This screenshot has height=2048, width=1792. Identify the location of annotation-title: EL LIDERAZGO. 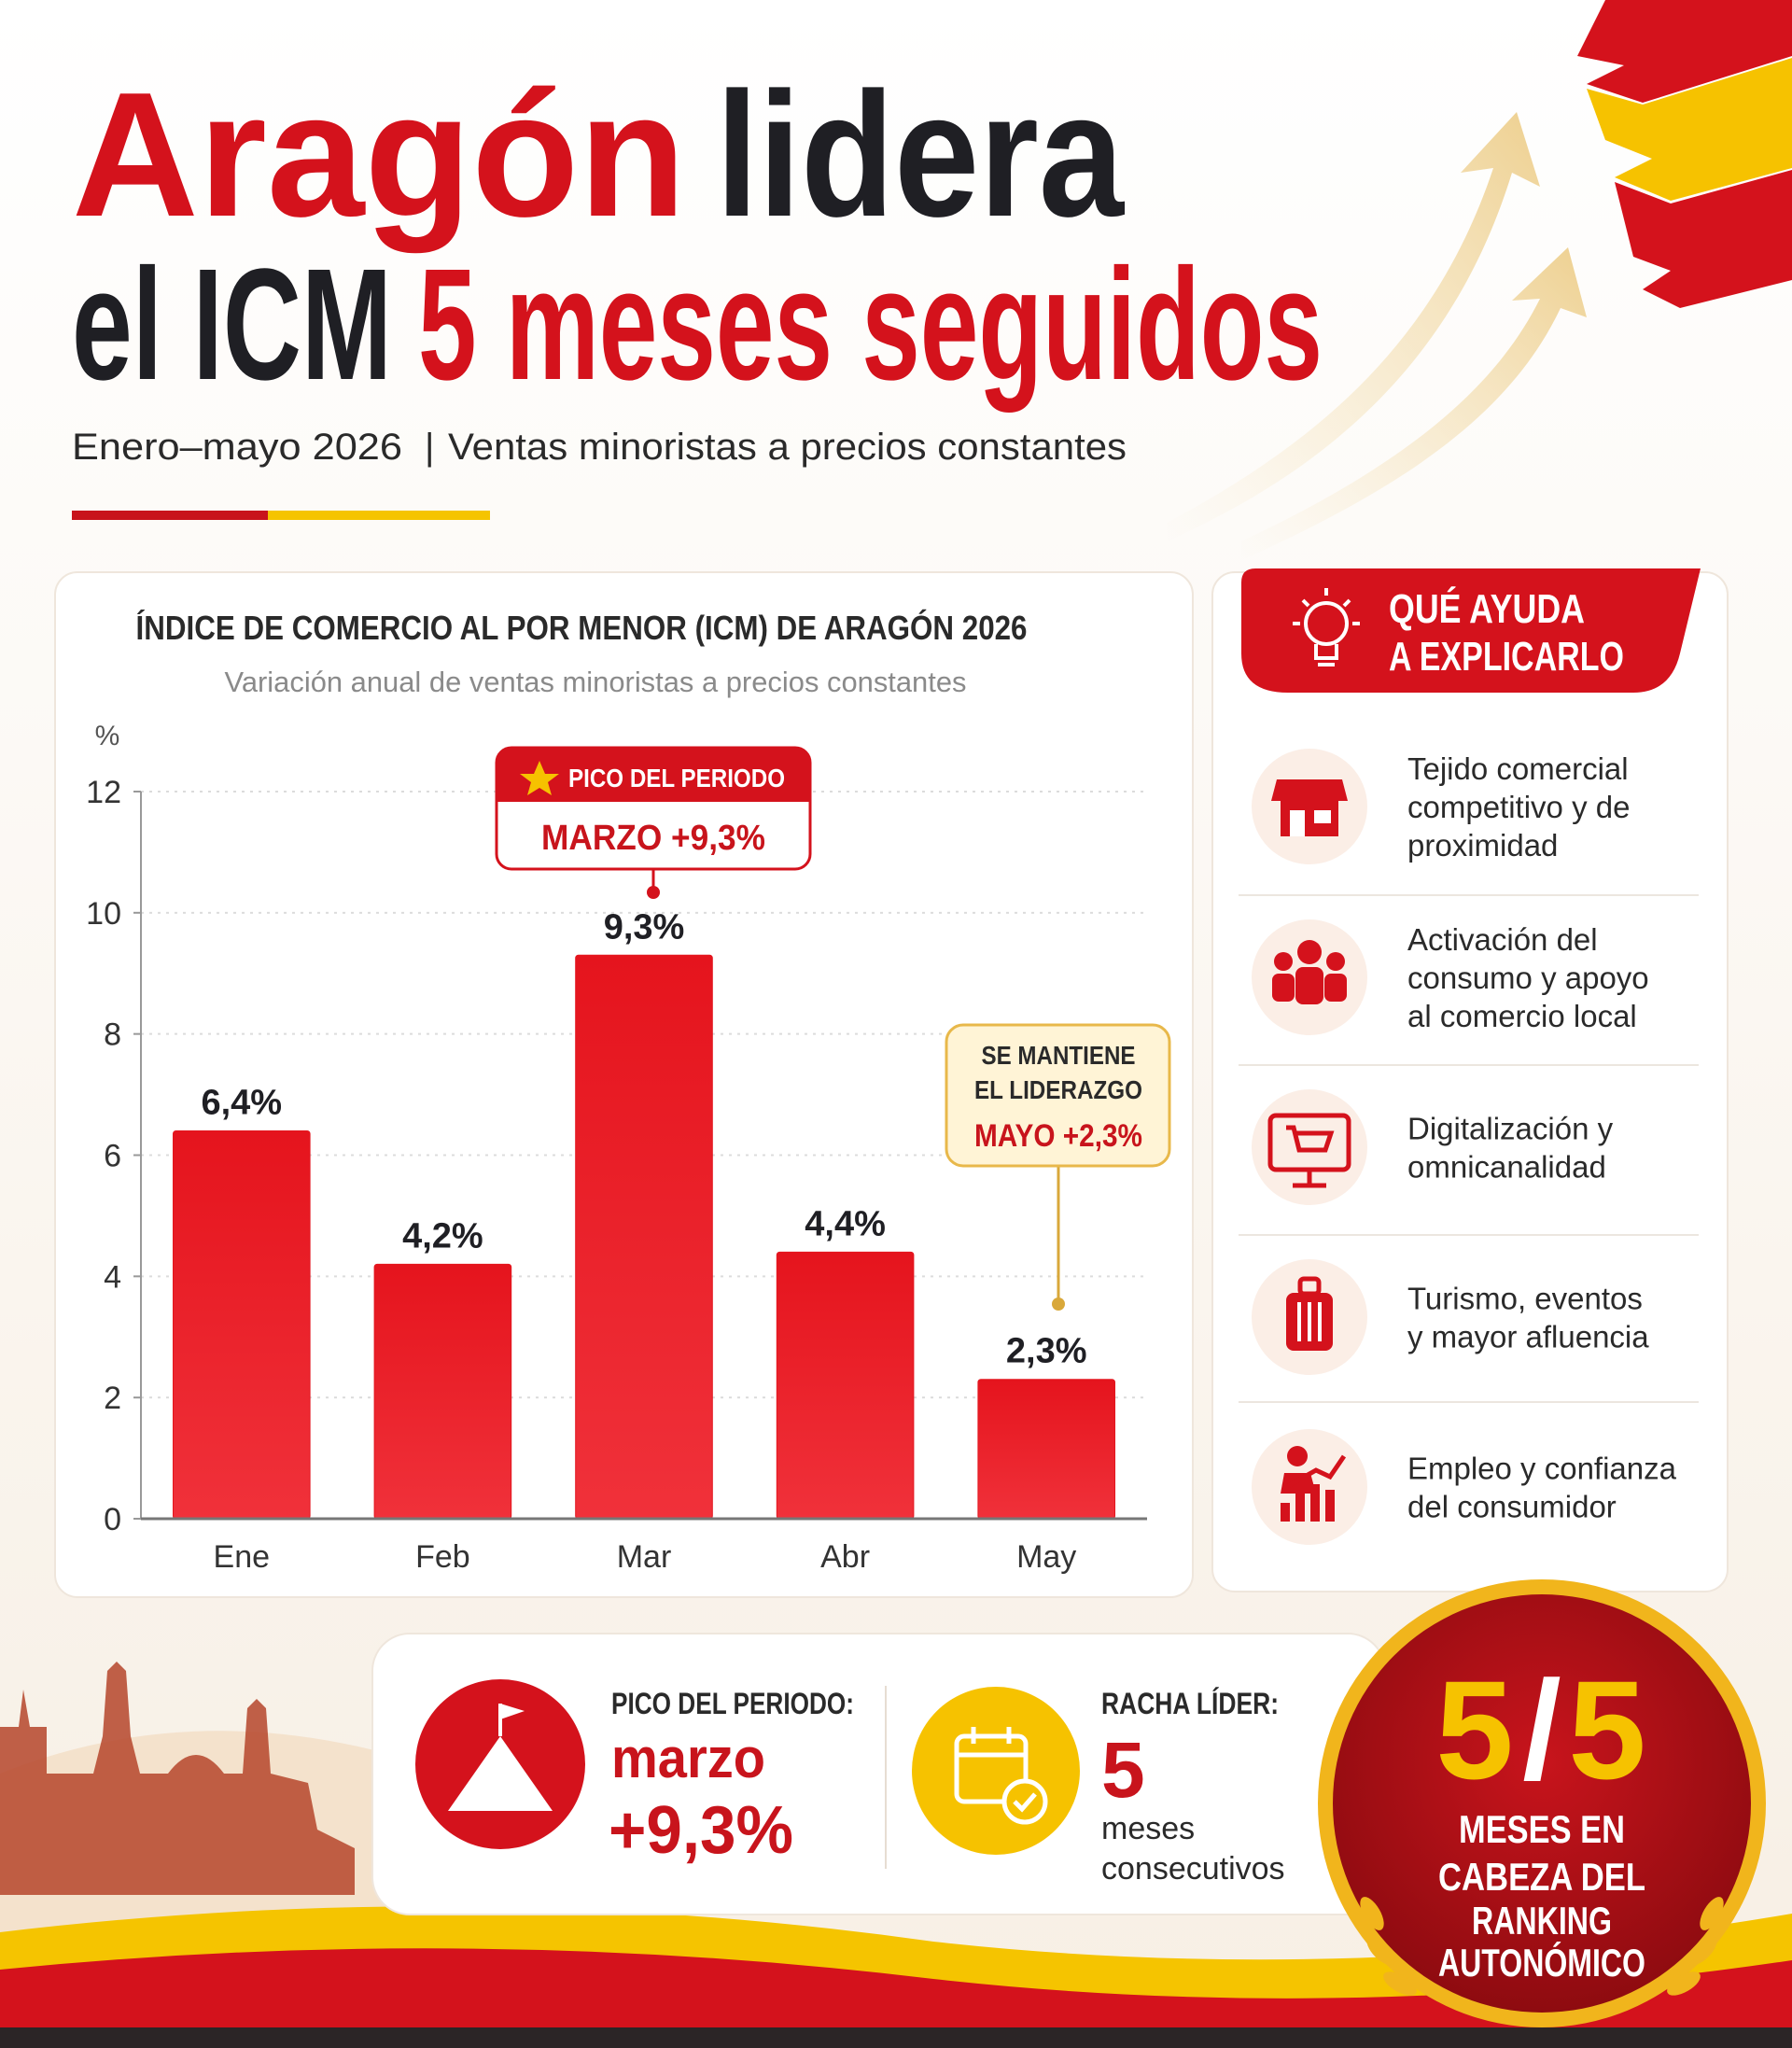
(1058, 1089).